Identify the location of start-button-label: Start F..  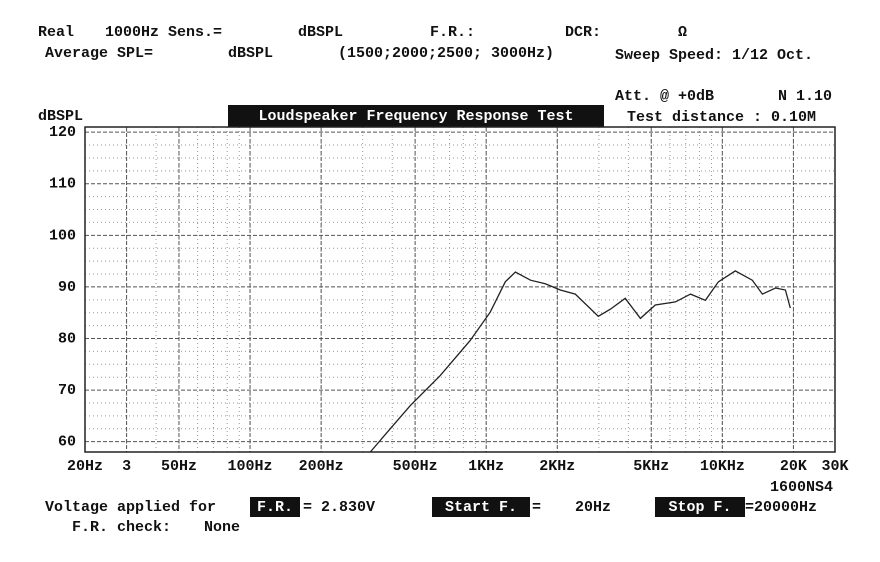
(481, 507).